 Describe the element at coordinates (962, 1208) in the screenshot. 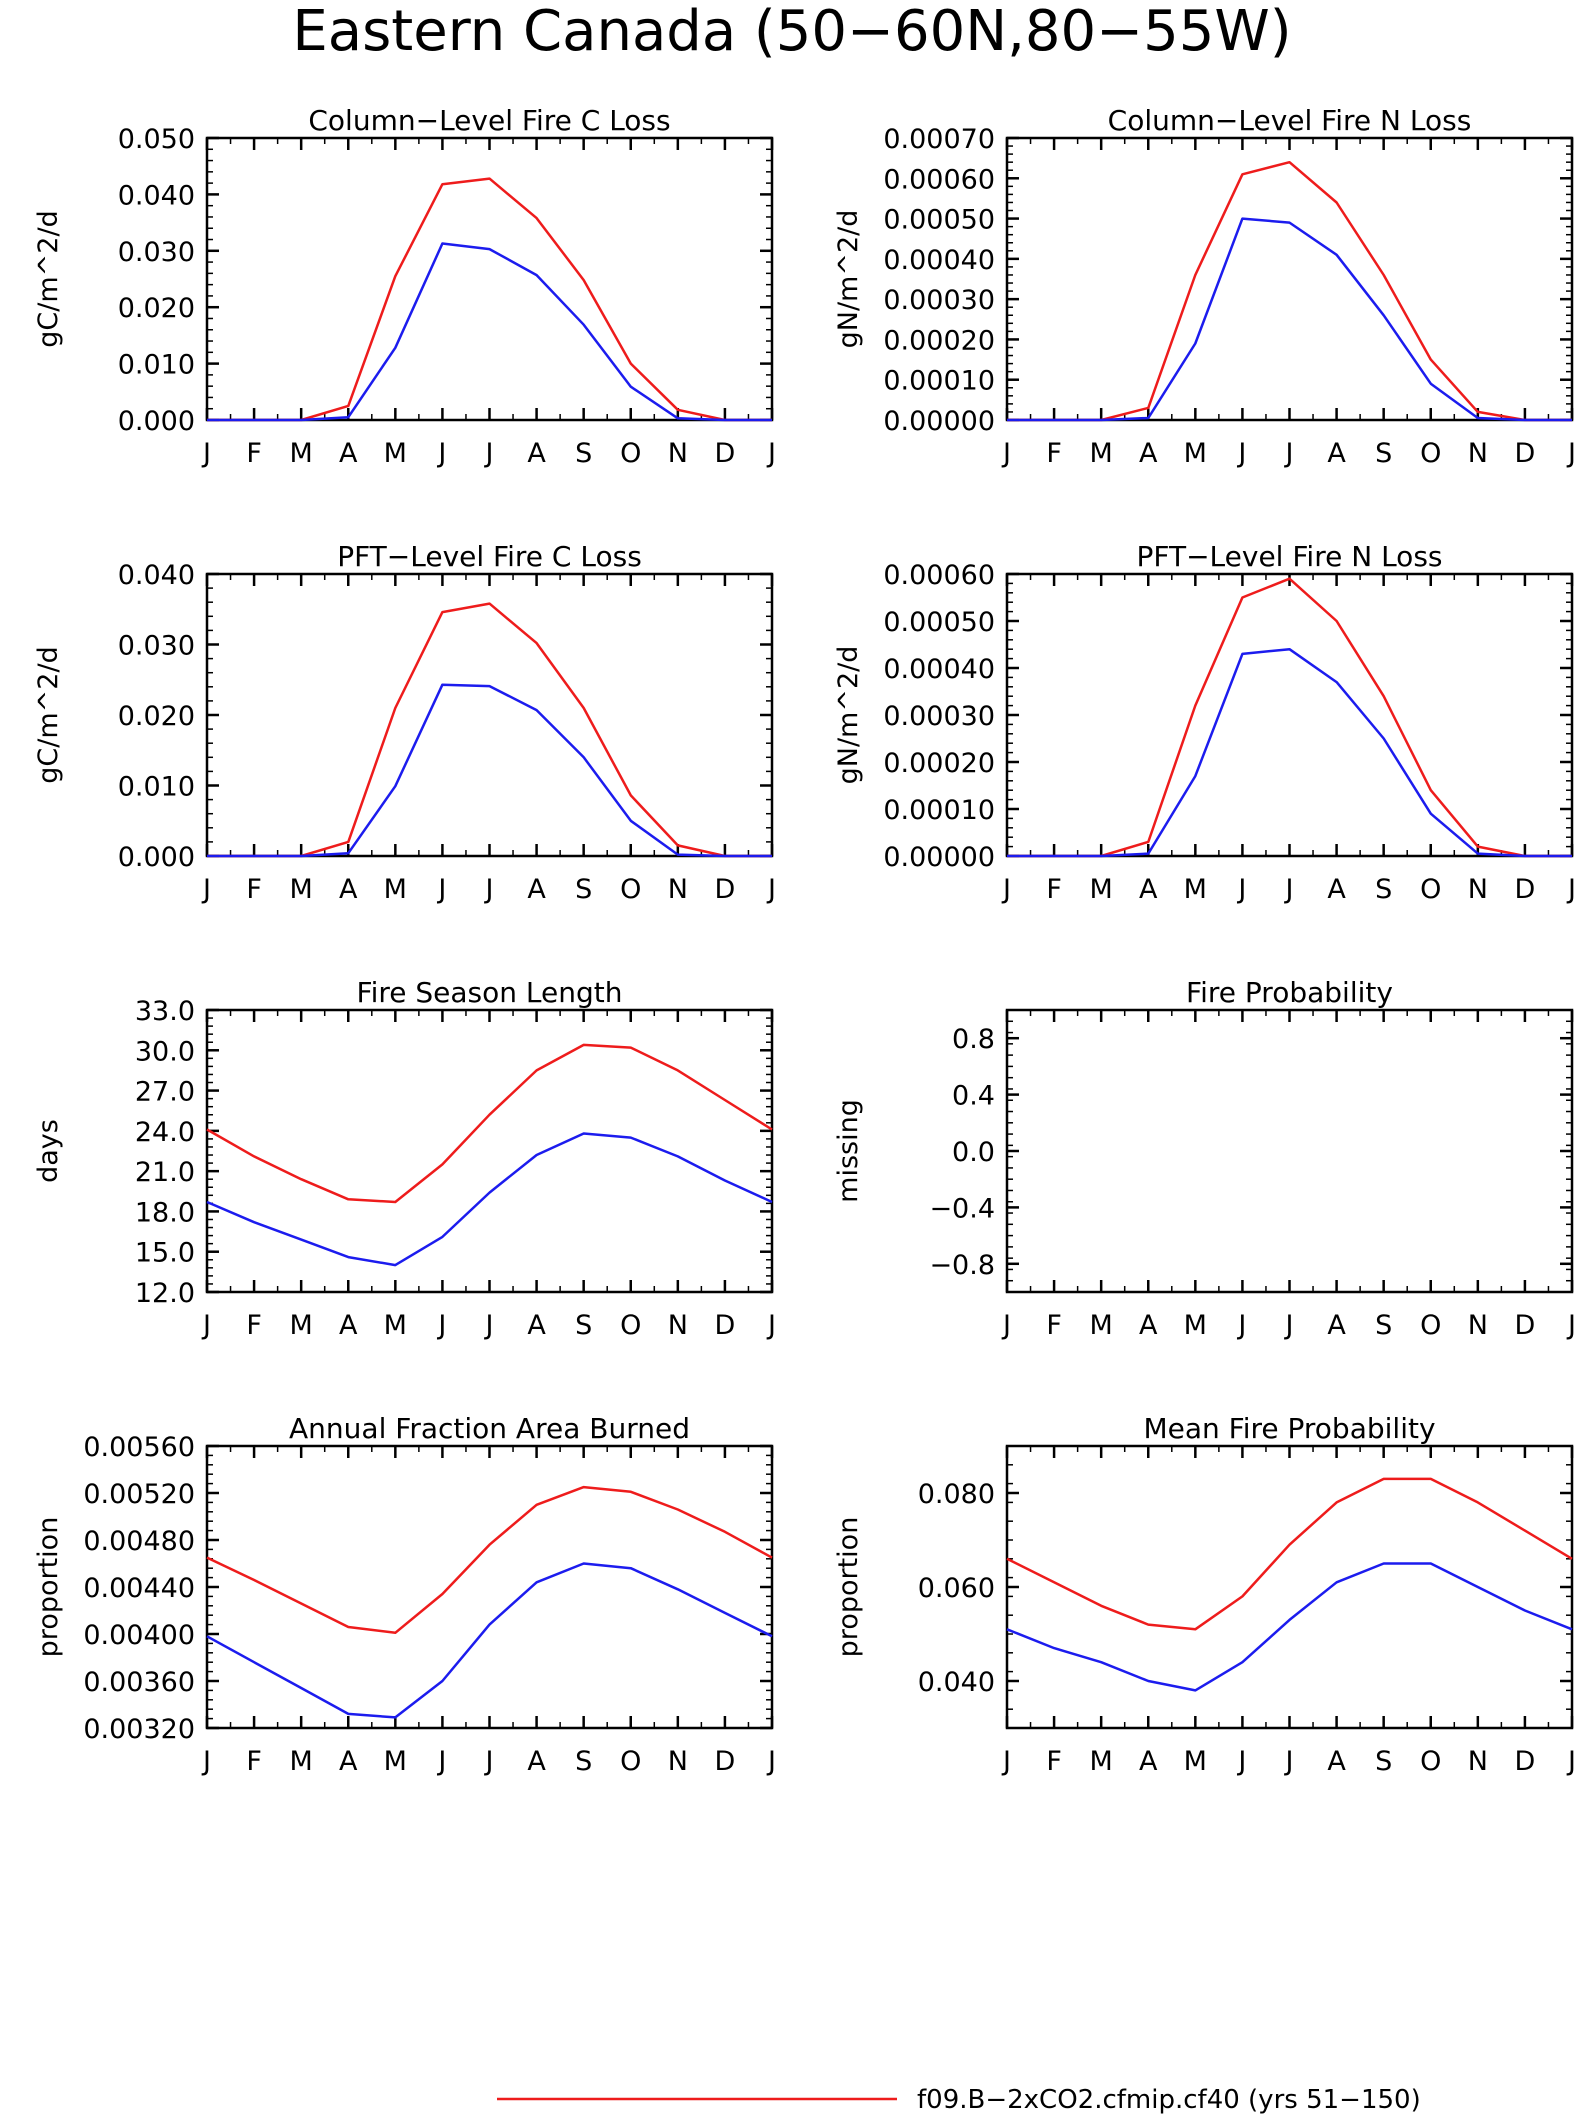

I see `y-tick-label: −0.4` at that location.